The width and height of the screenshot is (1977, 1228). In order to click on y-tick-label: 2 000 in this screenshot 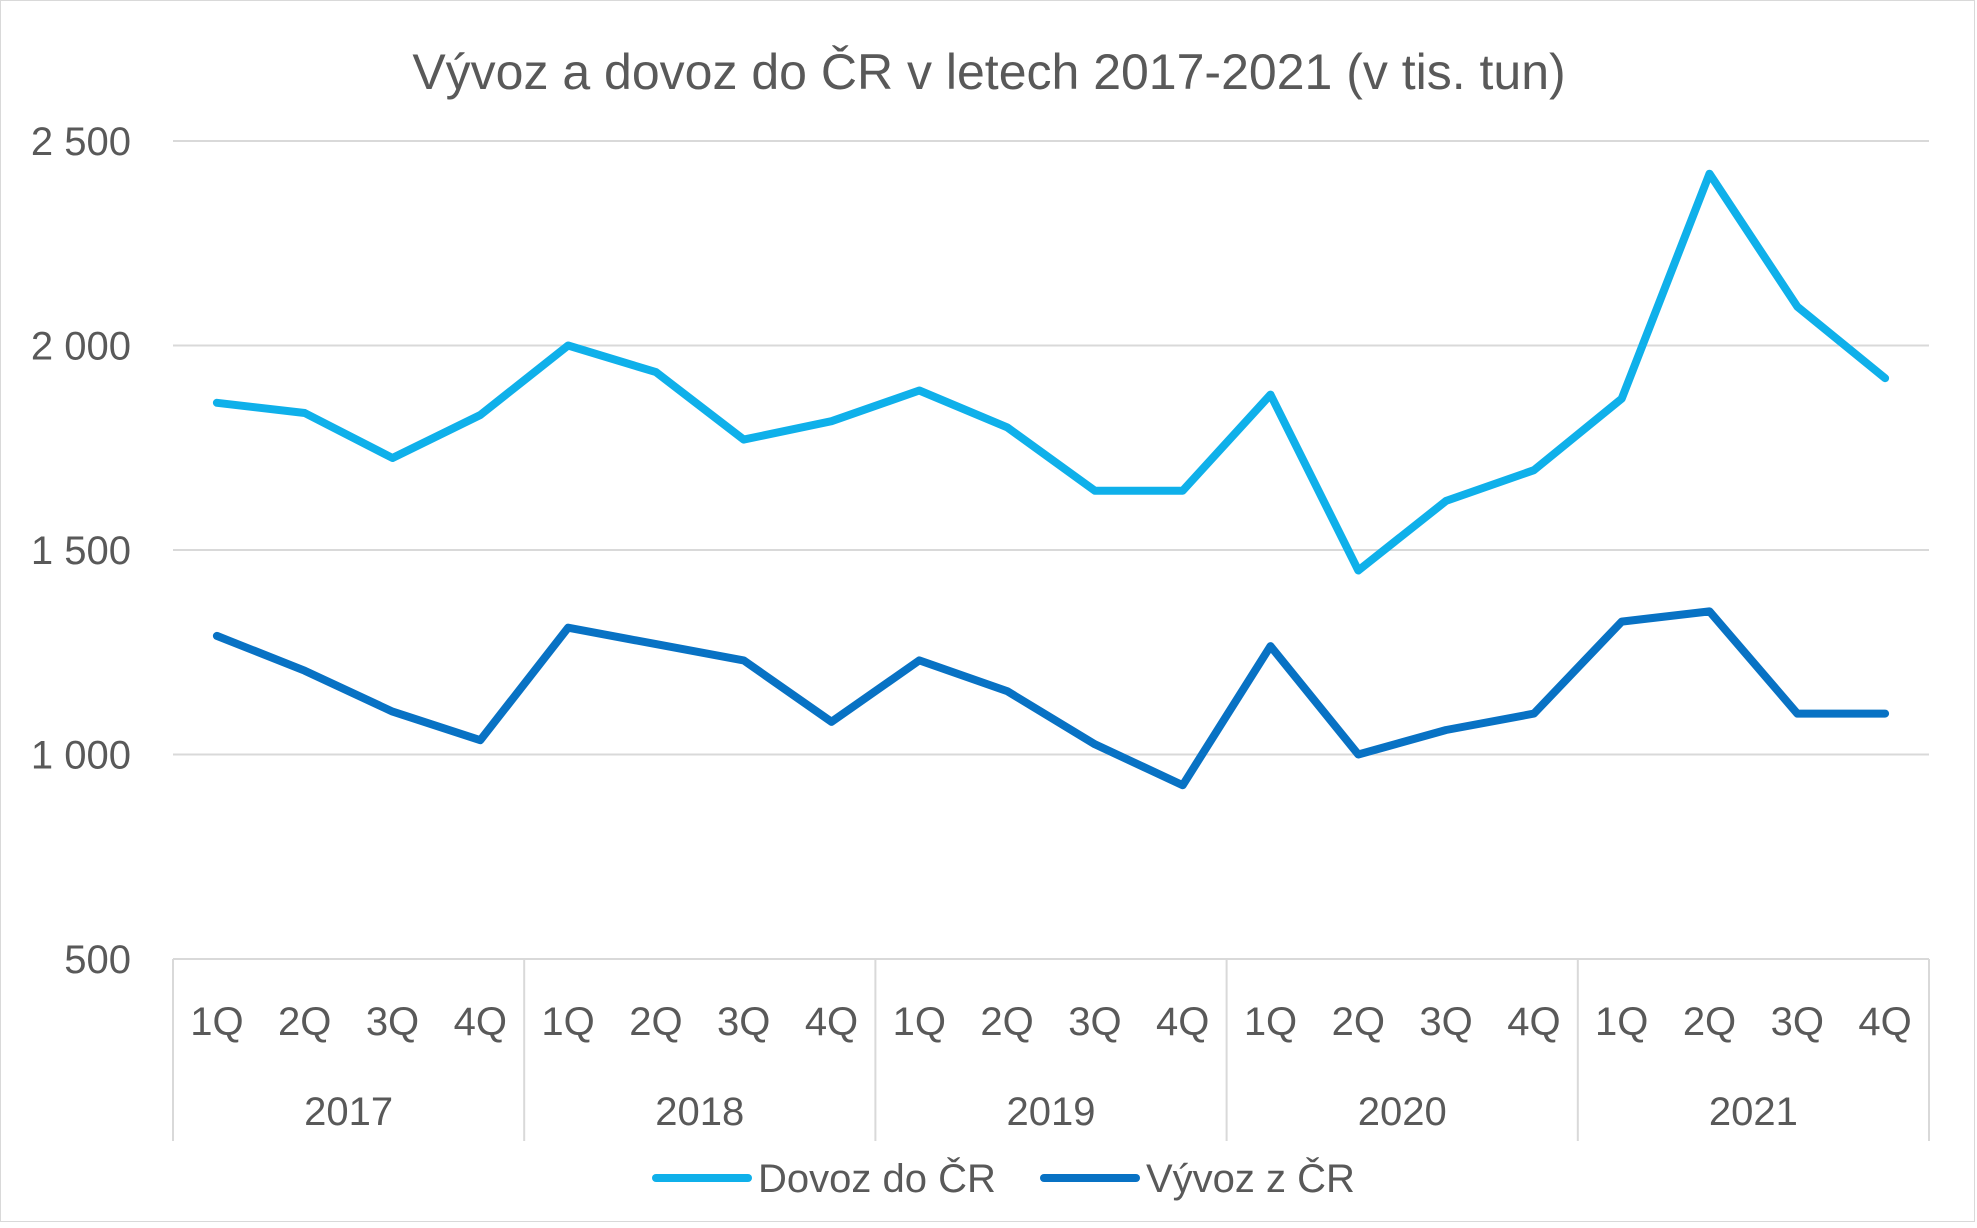, I will do `click(81, 347)`.